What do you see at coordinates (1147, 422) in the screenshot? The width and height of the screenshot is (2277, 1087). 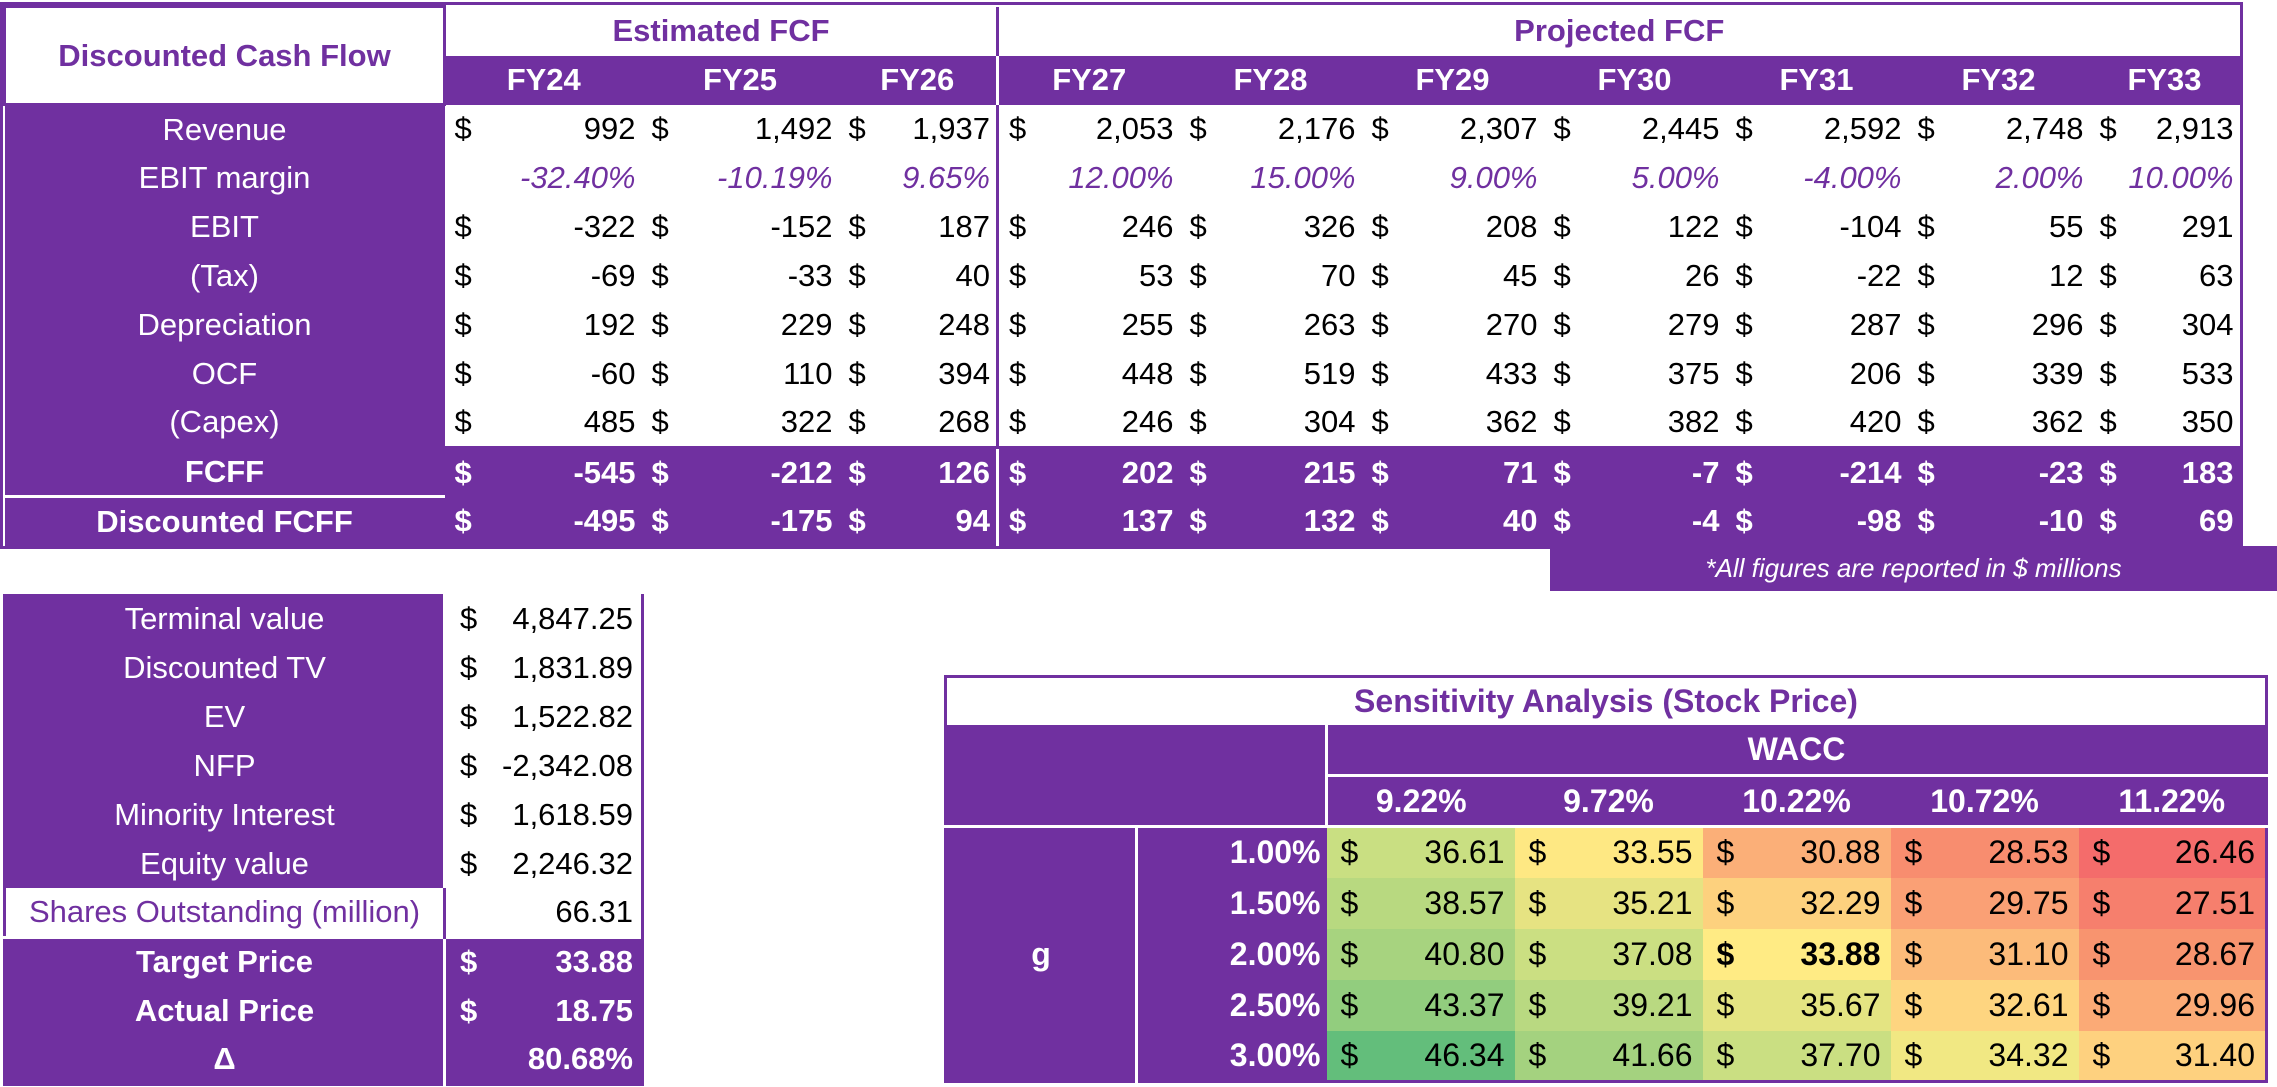 I see `cell-value: 246` at bounding box center [1147, 422].